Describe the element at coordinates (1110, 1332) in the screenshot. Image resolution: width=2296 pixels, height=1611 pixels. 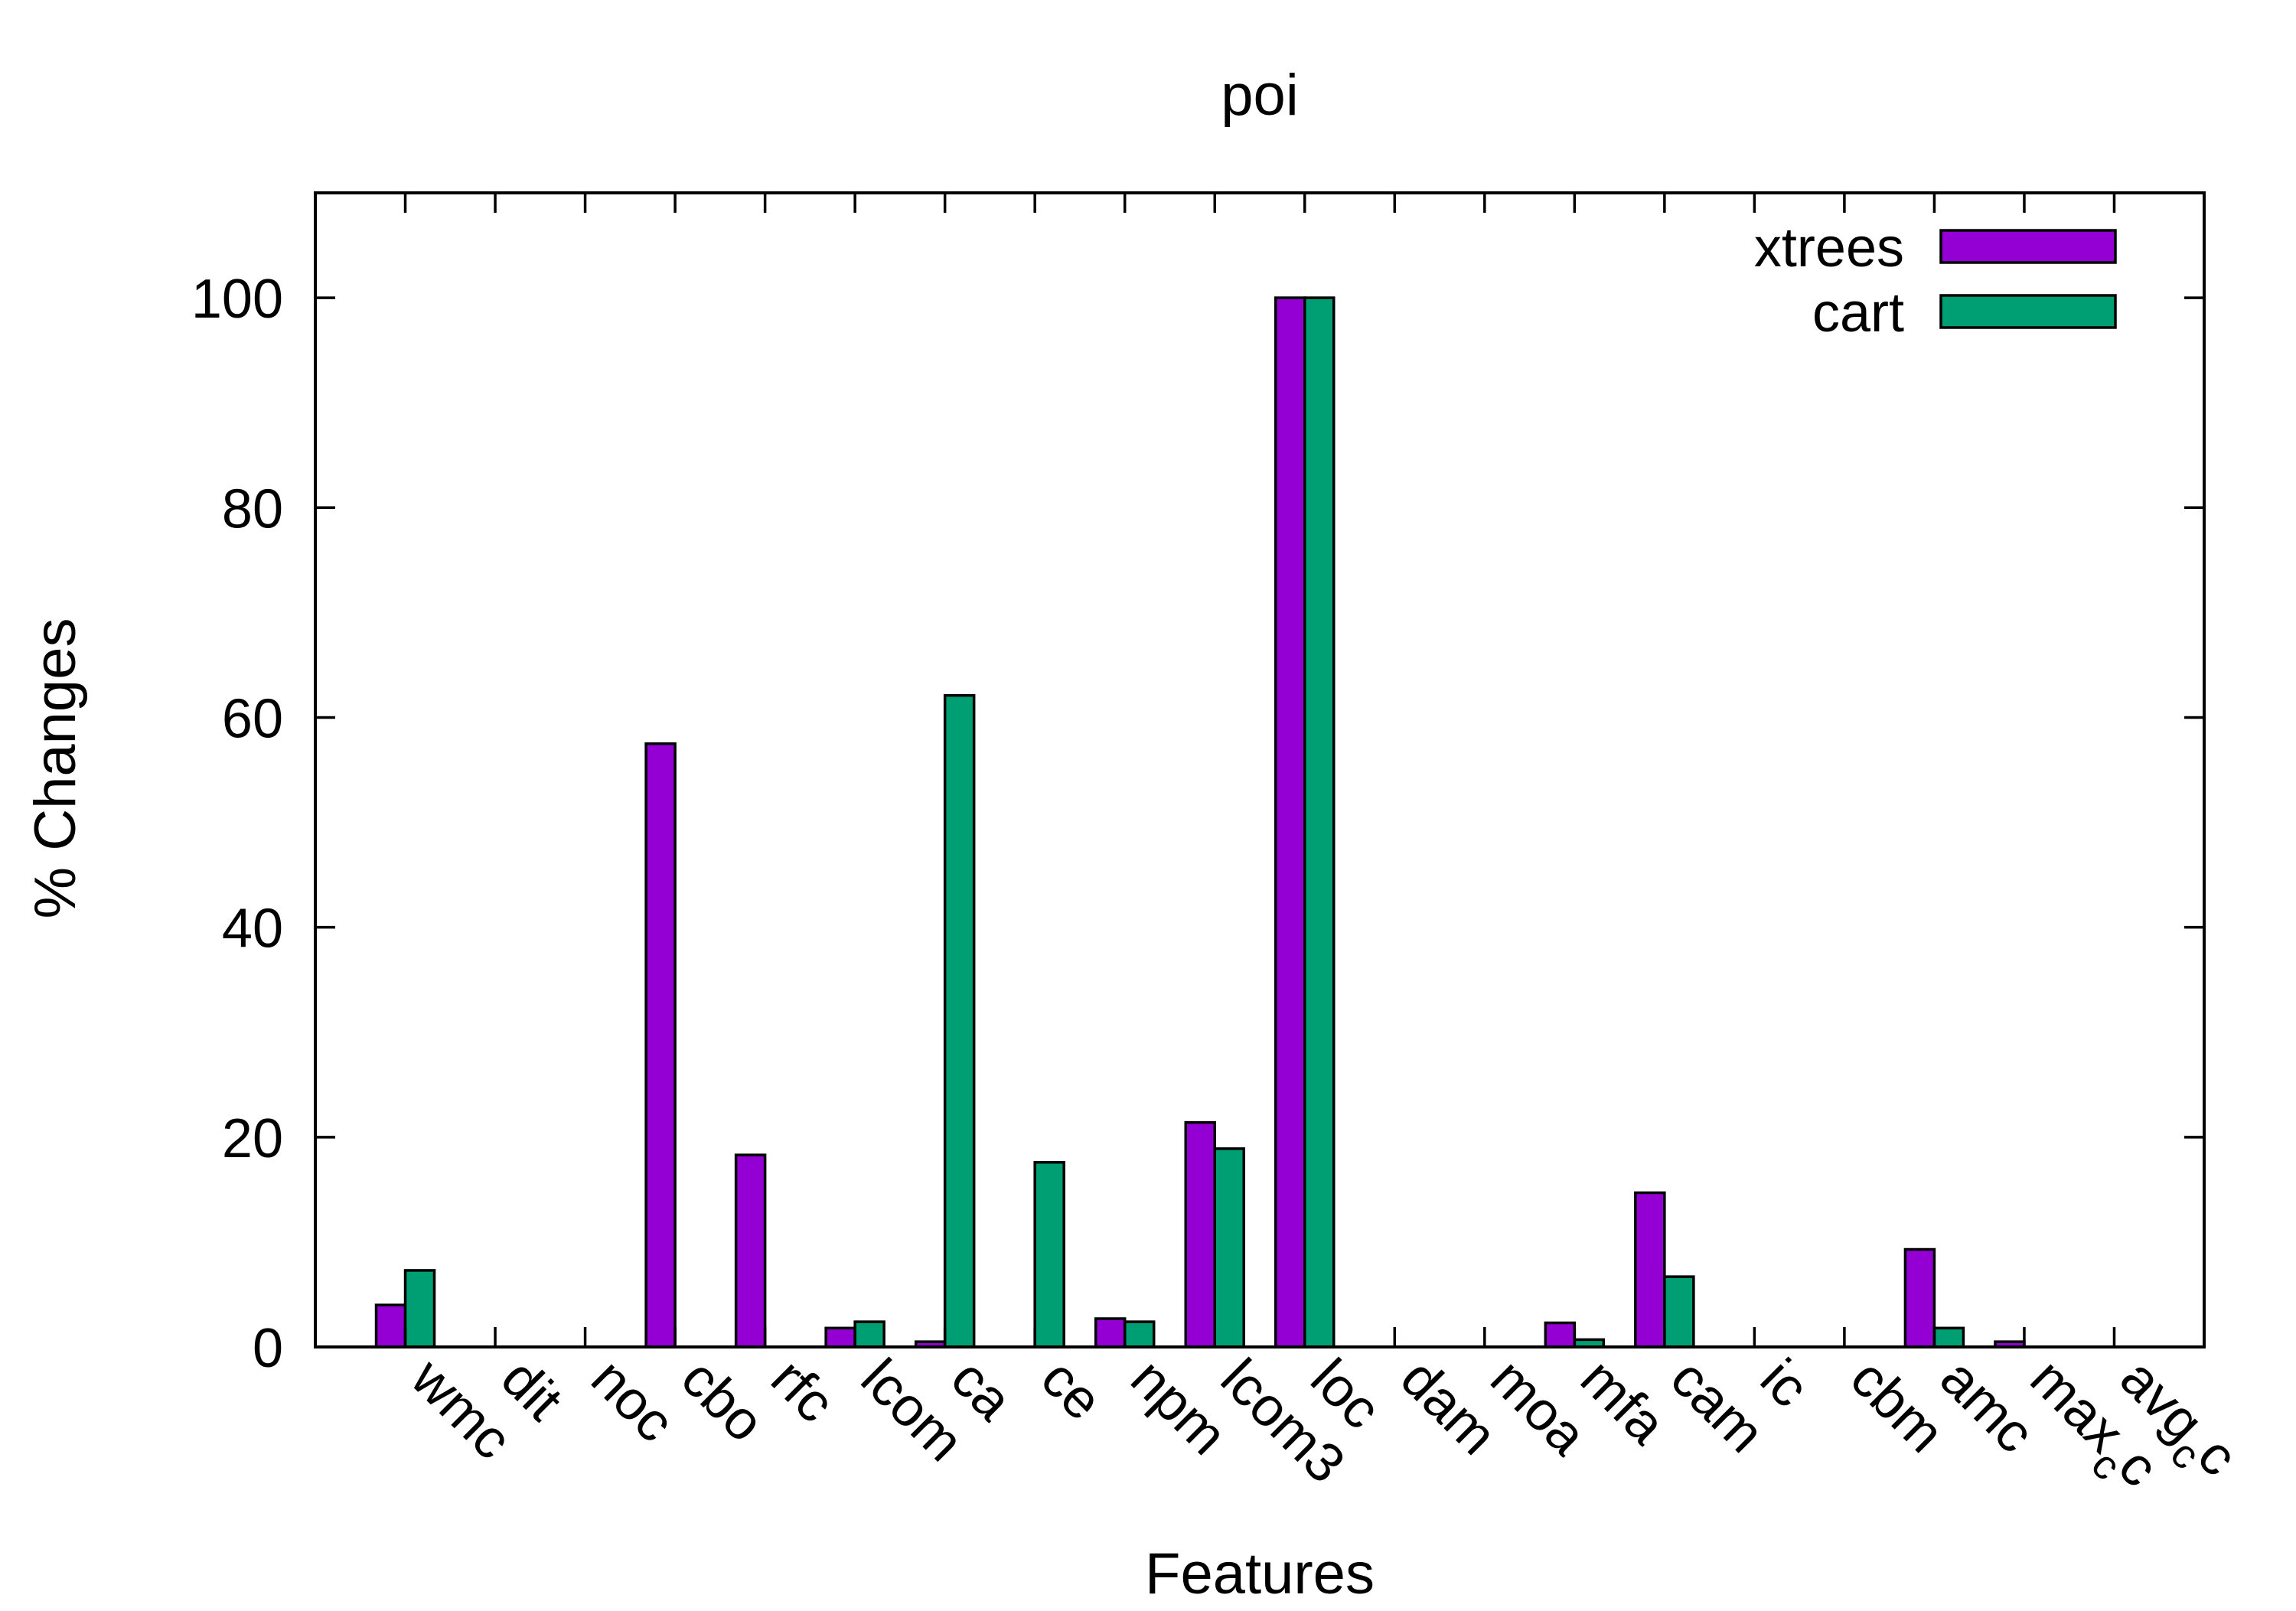
I see `bar-xtrees-npm` at that location.